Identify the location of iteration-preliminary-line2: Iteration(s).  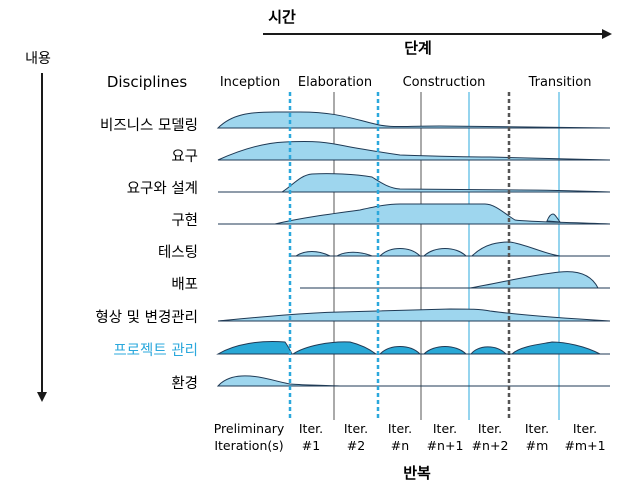
(248, 445).